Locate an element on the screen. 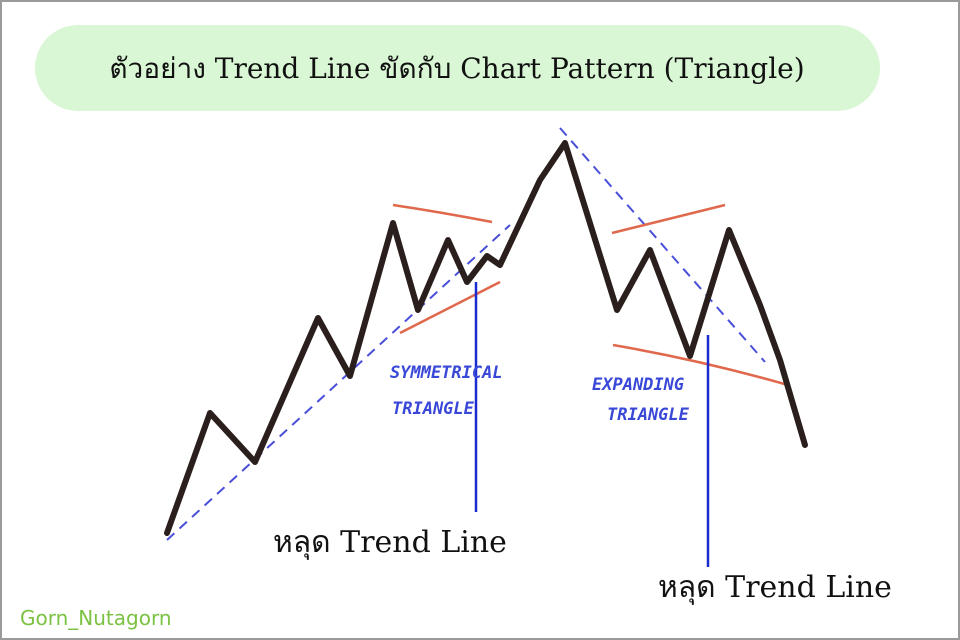 The image size is (960, 640). triangle-lines is located at coordinates (590, 295).